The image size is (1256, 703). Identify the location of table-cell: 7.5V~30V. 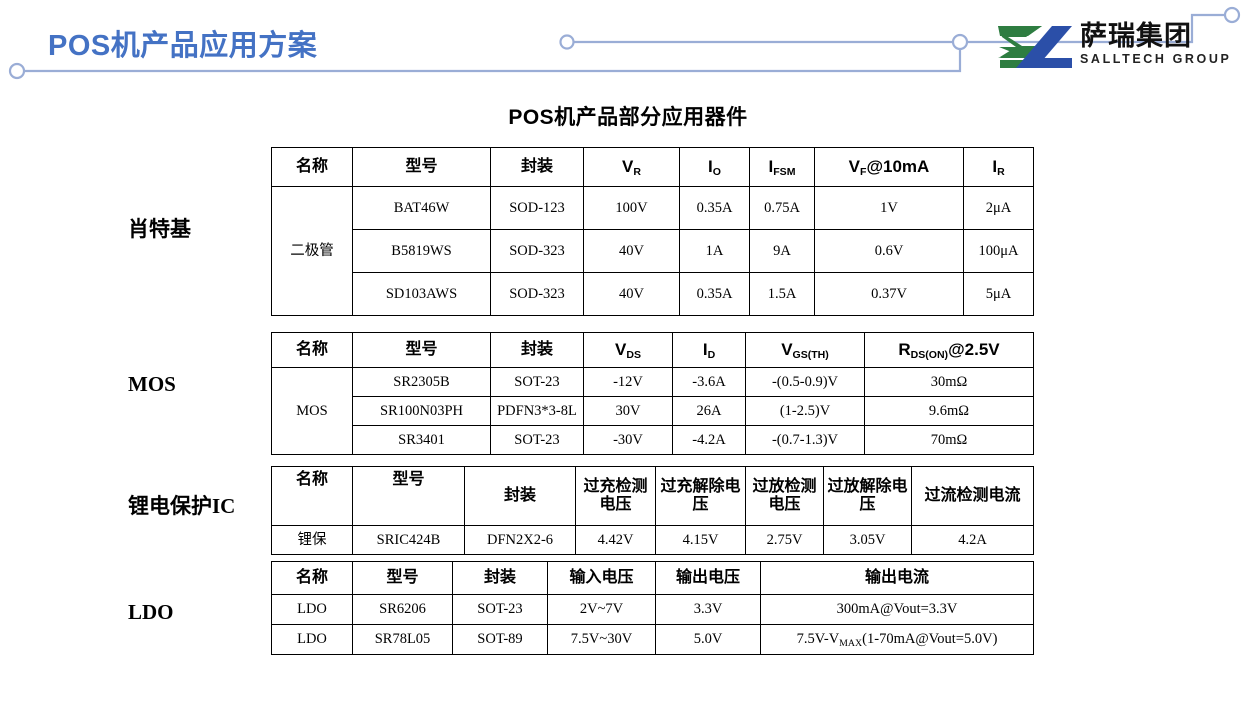
(601, 639).